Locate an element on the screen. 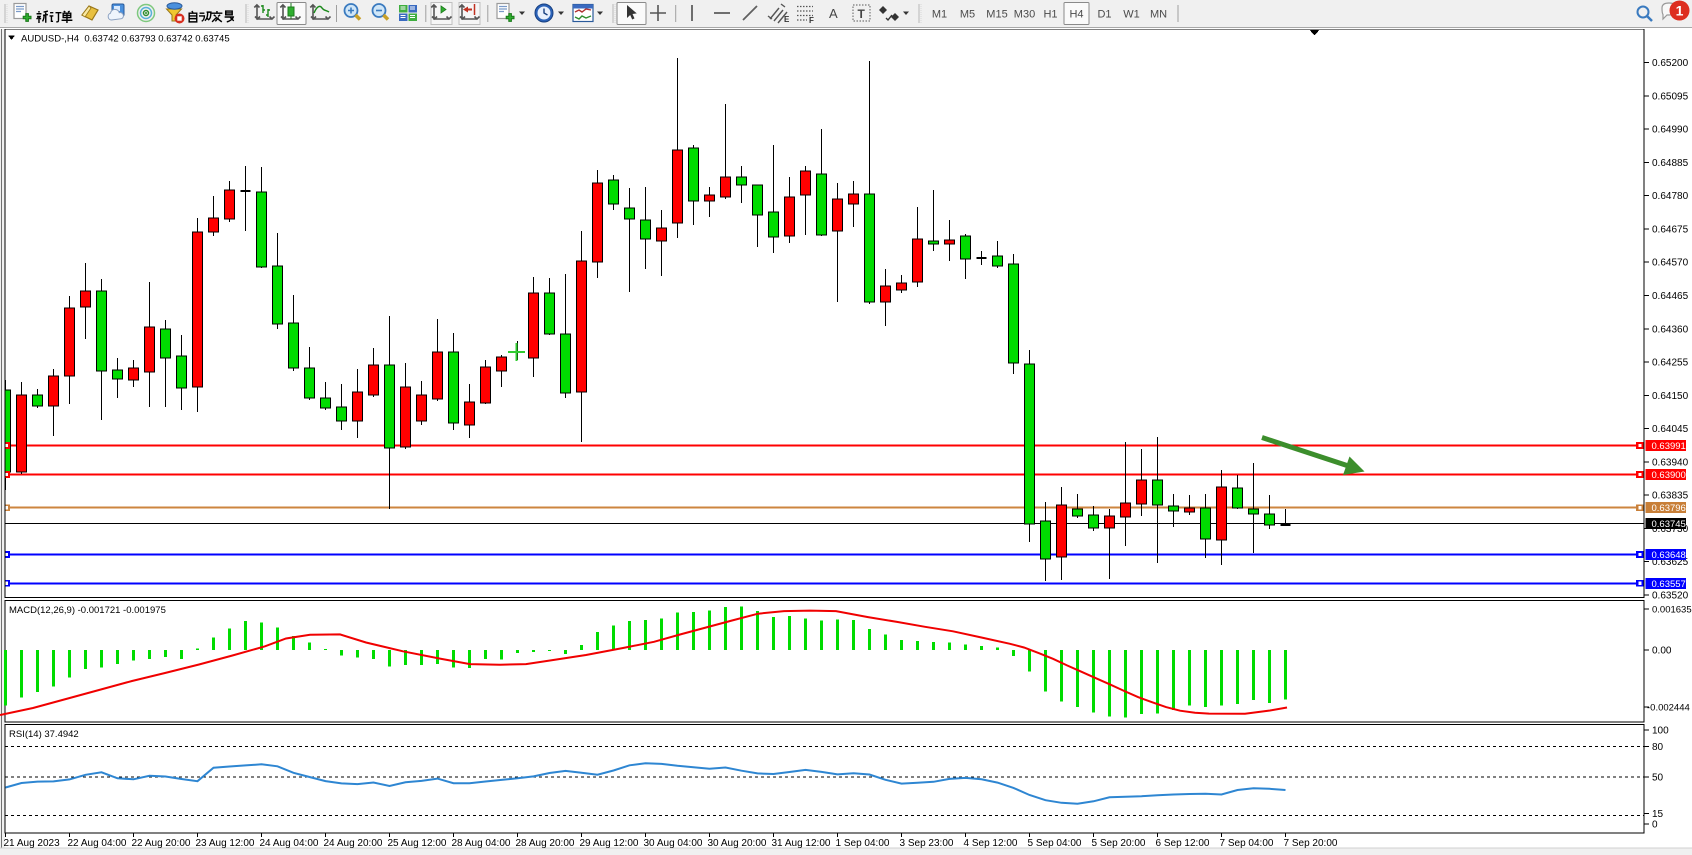  svg-text: 23 Aug 12:00 is located at coordinates (225, 843).